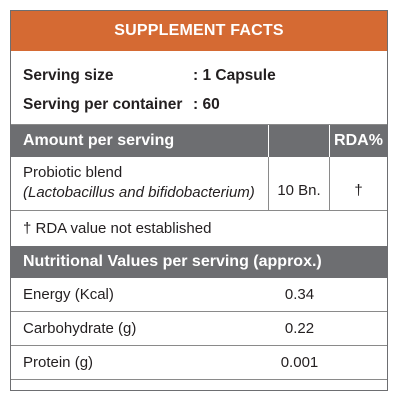  Describe the element at coordinates (199, 262) in the screenshot. I see `nutrition-table-header: Nutritional Values per serving (approx.)` at that location.